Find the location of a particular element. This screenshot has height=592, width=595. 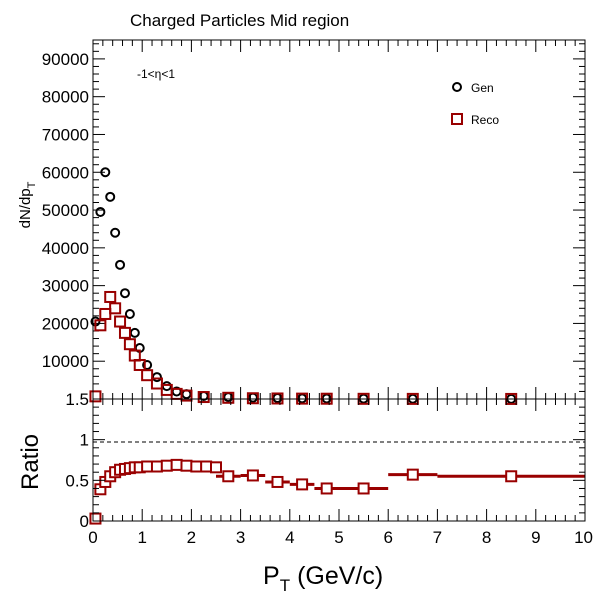

legend: Gen Reco is located at coordinates (475, 104).